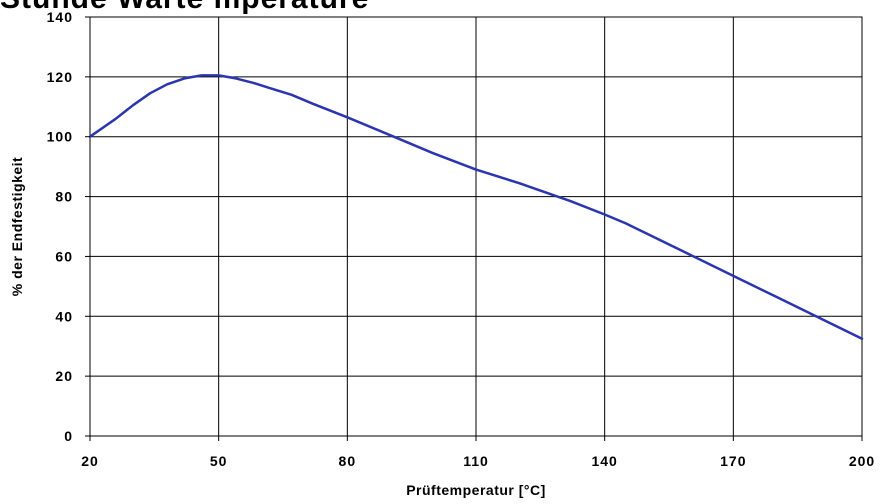 The image size is (881, 504). Describe the element at coordinates (68, 436) in the screenshot. I see `y-tick-label: 0` at that location.